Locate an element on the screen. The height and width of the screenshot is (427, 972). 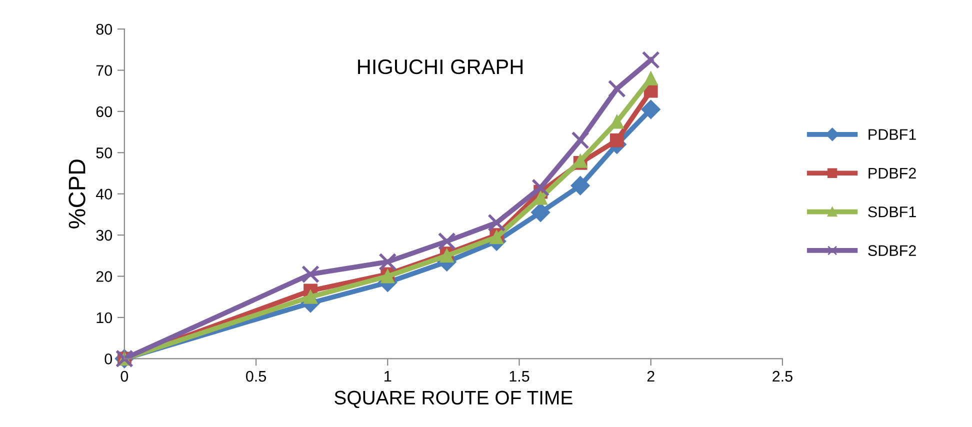
x-tick-label: 0 is located at coordinates (124, 376).